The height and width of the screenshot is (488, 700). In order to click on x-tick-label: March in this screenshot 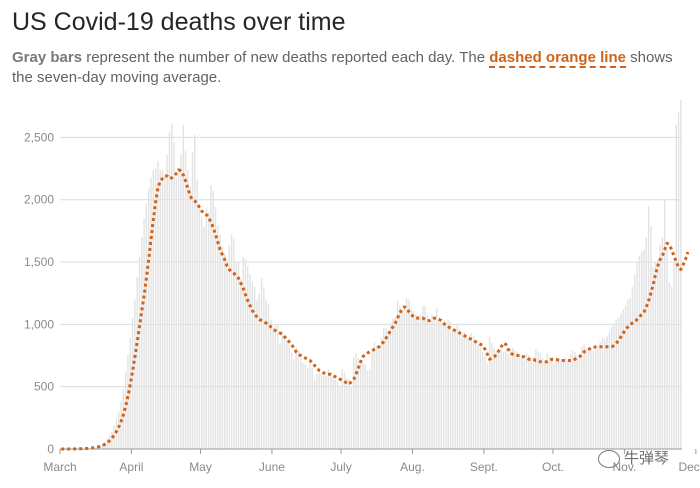, I will do `click(59, 467)`.